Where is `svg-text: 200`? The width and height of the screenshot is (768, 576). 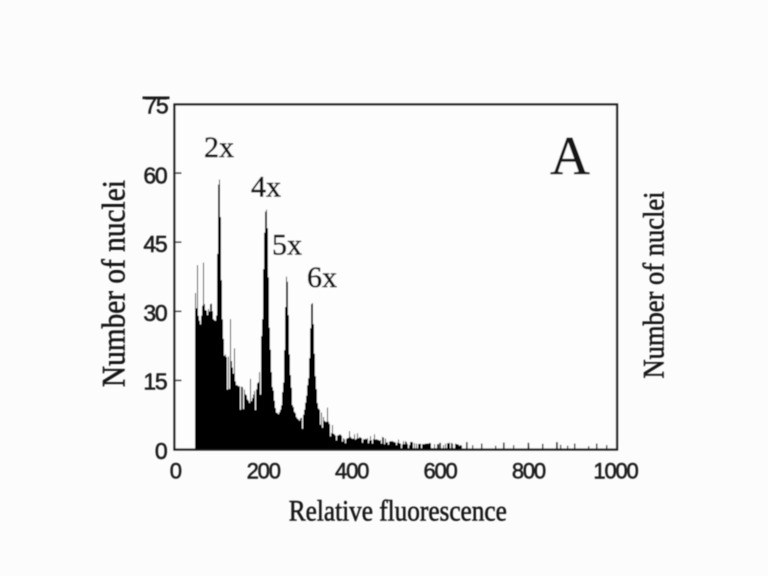
svg-text: 200 is located at coordinates (264, 471).